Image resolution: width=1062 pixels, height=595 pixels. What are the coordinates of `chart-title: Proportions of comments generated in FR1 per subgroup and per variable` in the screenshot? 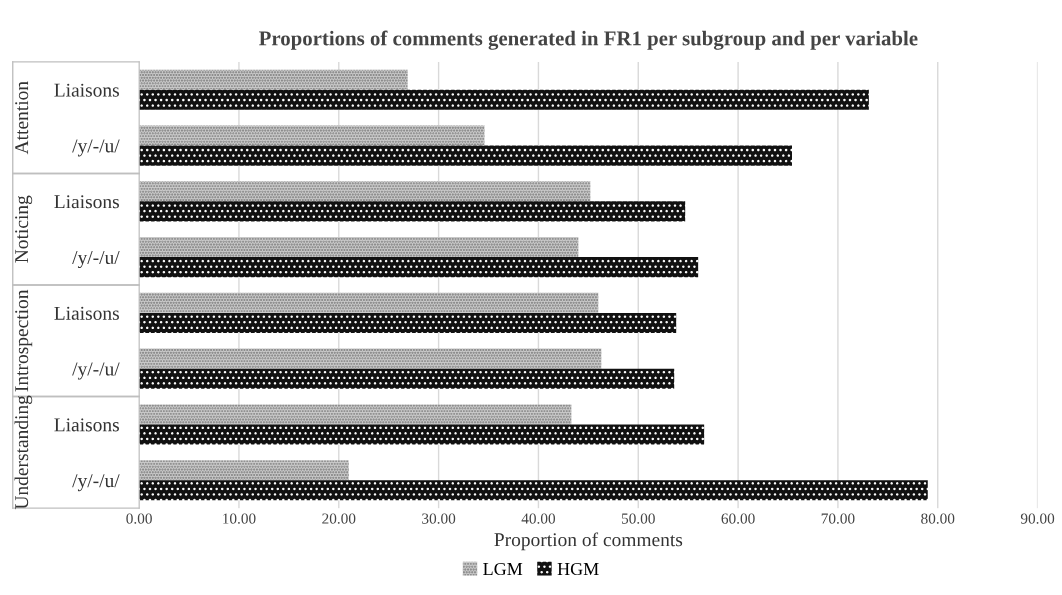 It's located at (588, 40).